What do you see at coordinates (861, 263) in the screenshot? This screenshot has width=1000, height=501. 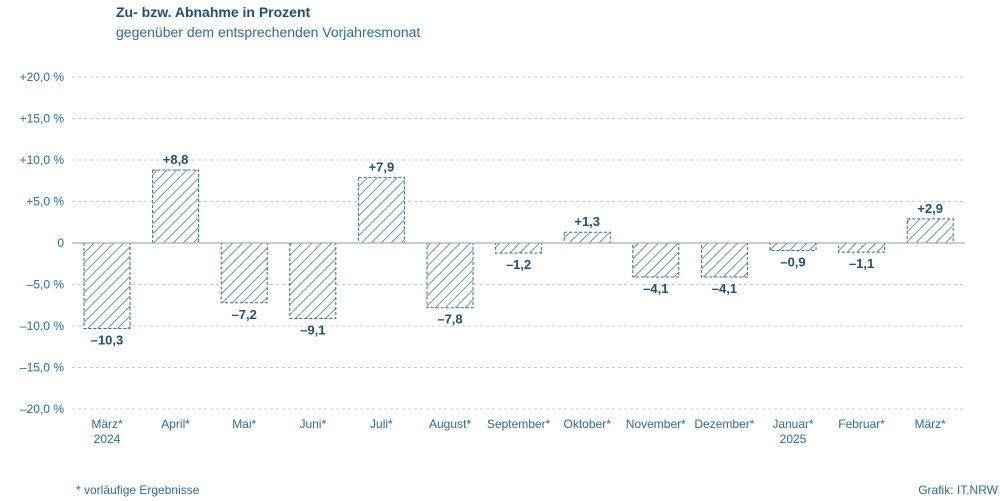 I see `data-label: –1,1` at bounding box center [861, 263].